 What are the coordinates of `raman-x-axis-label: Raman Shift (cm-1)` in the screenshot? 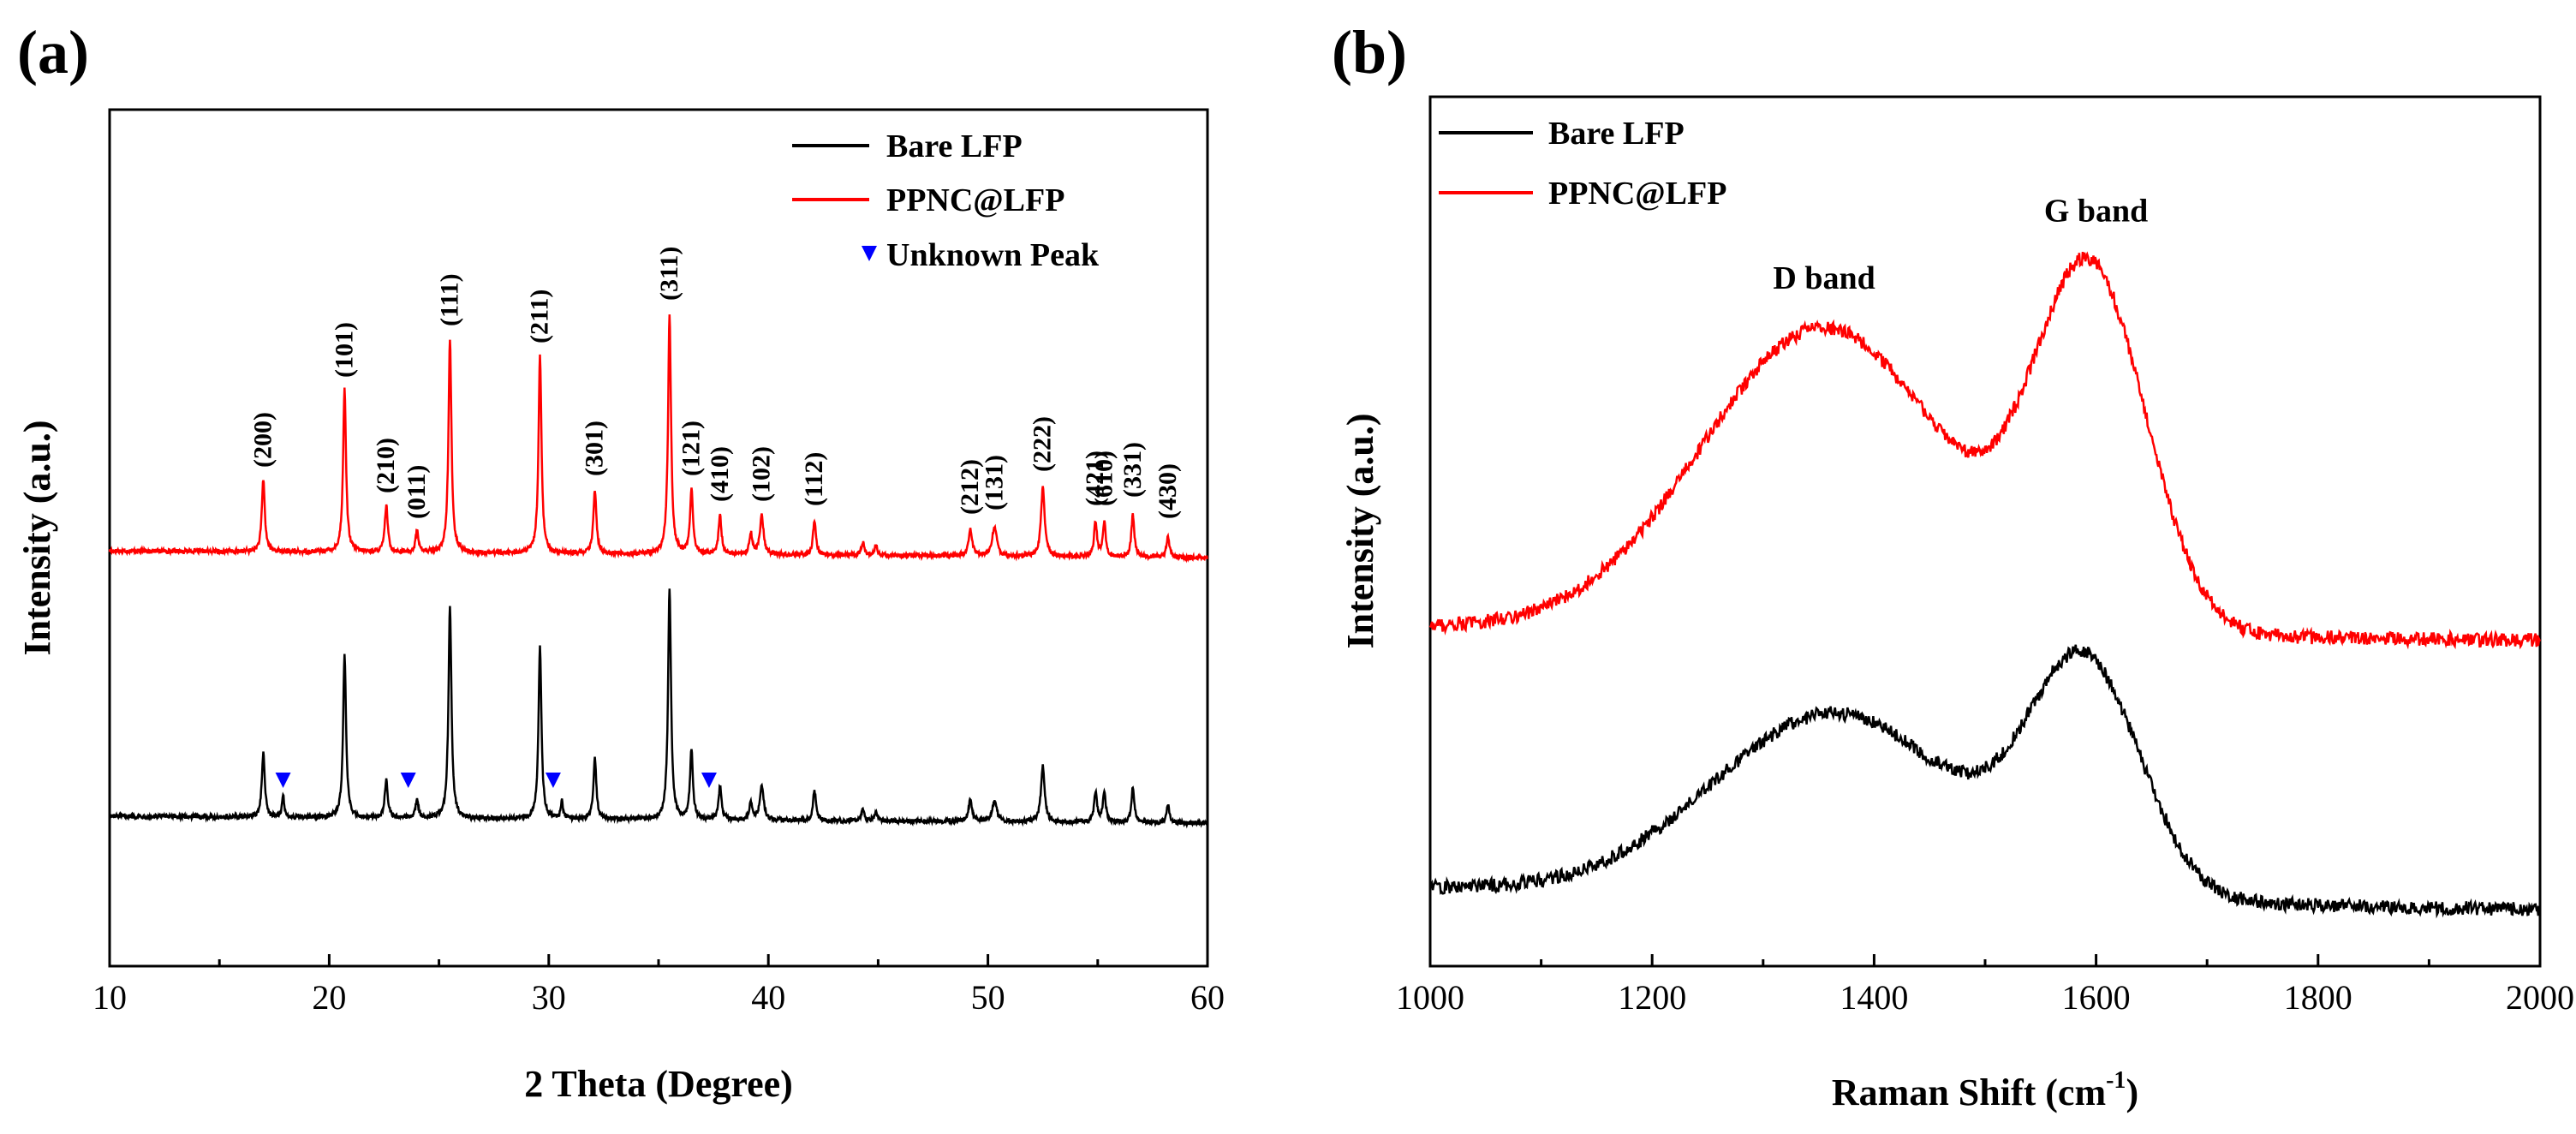 It's located at (1985, 1090).